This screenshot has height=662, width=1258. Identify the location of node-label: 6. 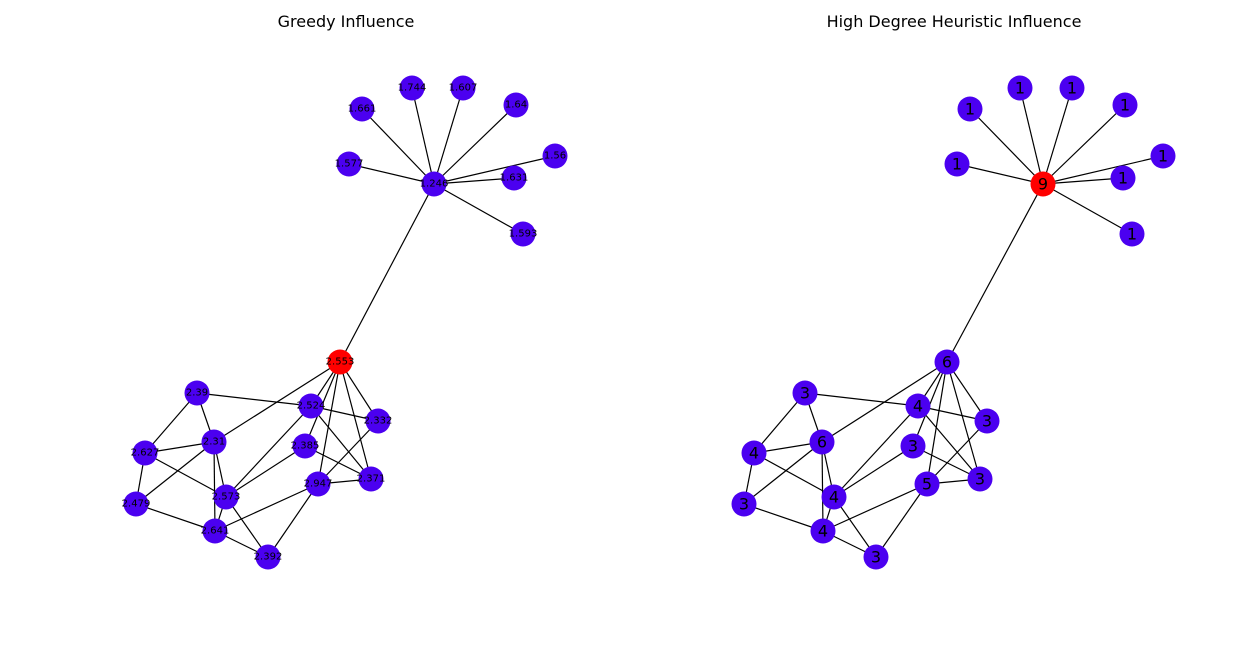
(947, 362).